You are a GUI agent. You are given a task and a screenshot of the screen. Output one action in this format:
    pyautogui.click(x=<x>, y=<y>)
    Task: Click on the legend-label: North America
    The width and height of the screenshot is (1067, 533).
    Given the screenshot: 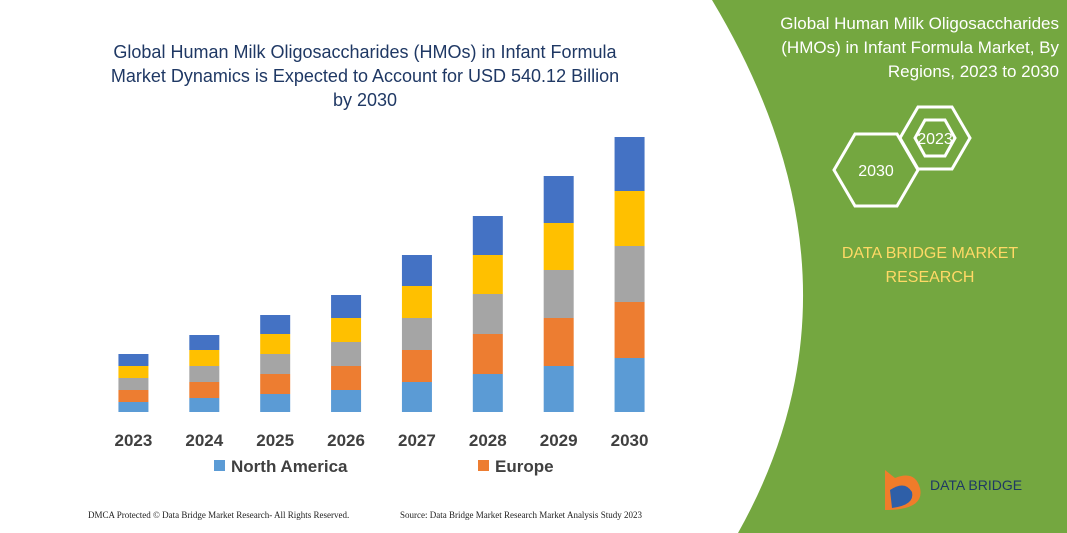 What is the action you would take?
    pyautogui.click(x=289, y=466)
    